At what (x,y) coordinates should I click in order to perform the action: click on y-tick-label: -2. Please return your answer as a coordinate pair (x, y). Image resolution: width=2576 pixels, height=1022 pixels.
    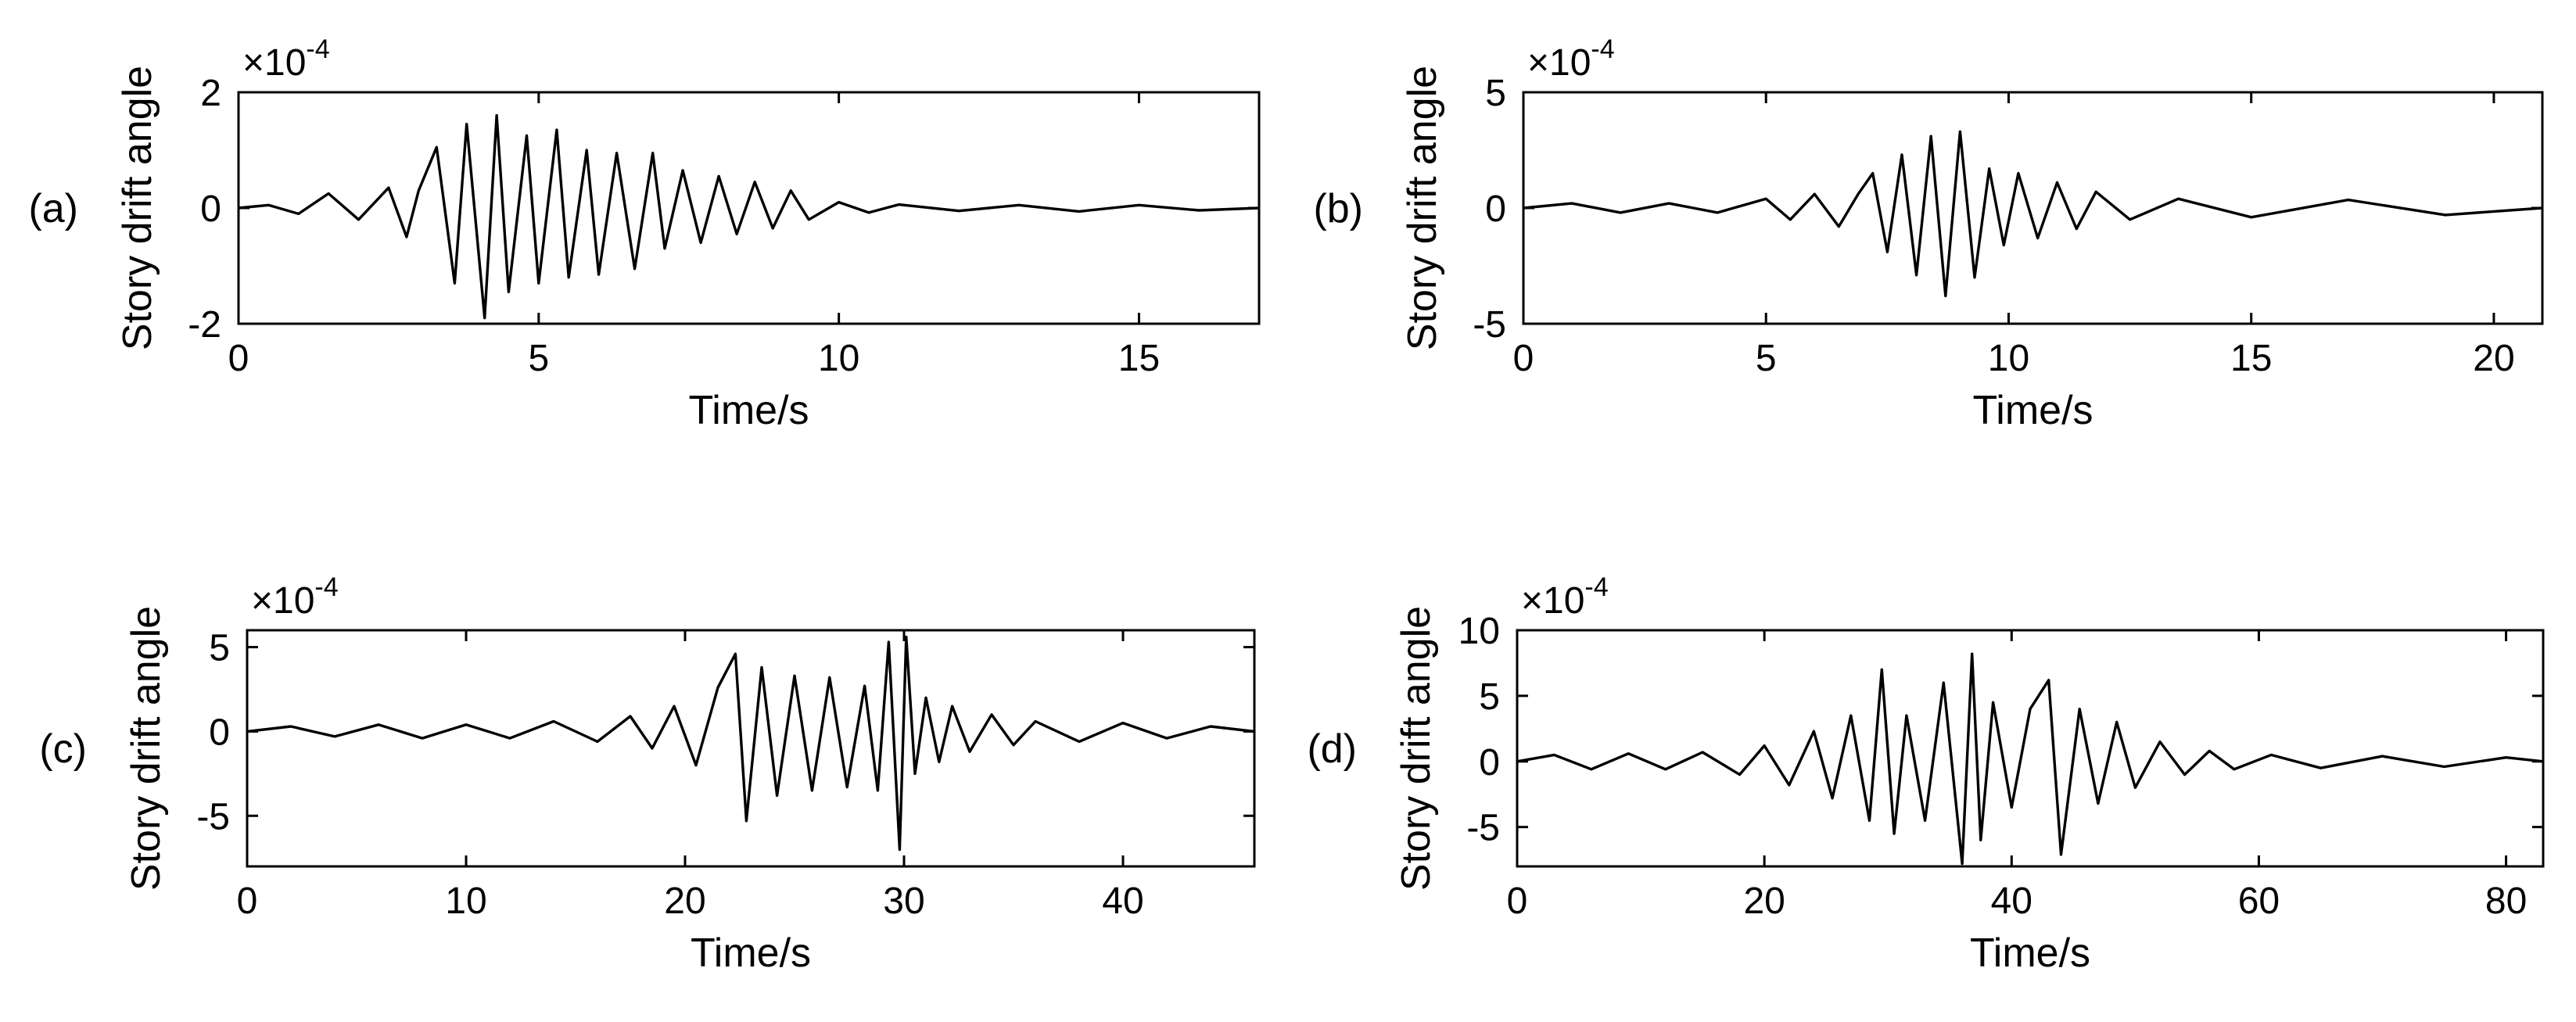
    Looking at the image, I should click on (204, 325).